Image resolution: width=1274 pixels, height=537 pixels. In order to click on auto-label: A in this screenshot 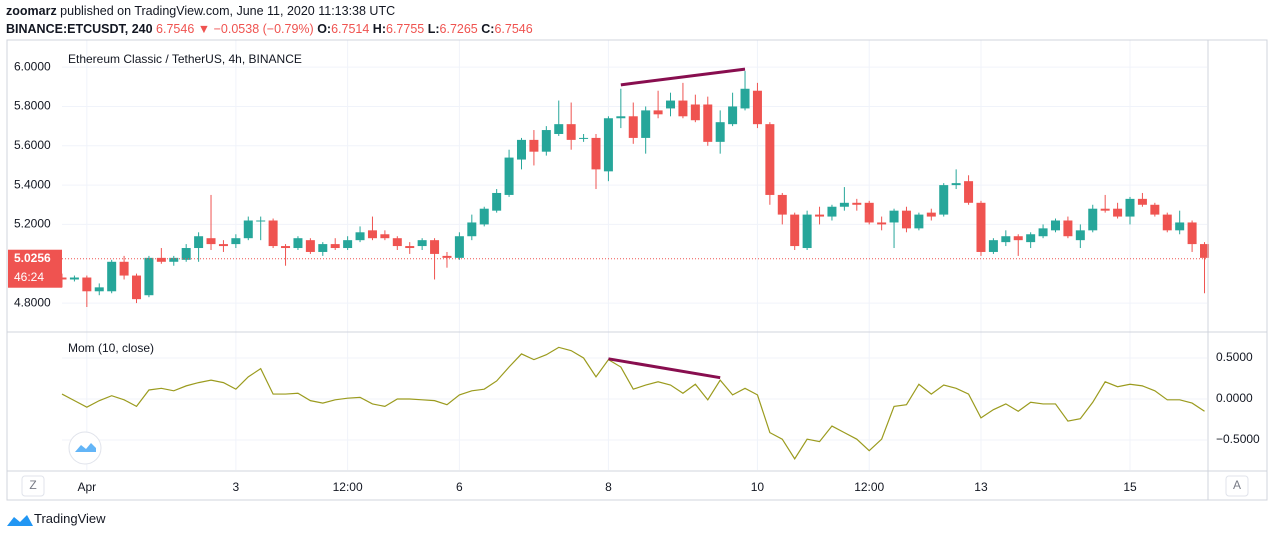, I will do `click(1237, 485)`.